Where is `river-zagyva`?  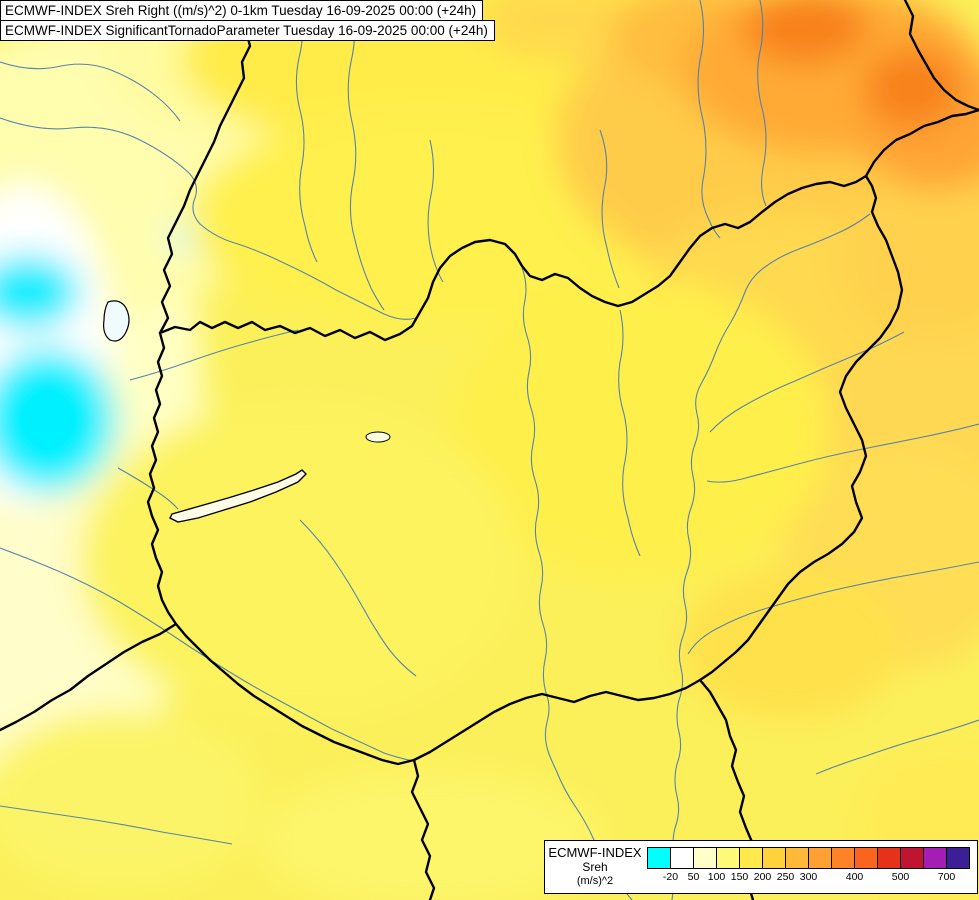 river-zagyva is located at coordinates (629, 433).